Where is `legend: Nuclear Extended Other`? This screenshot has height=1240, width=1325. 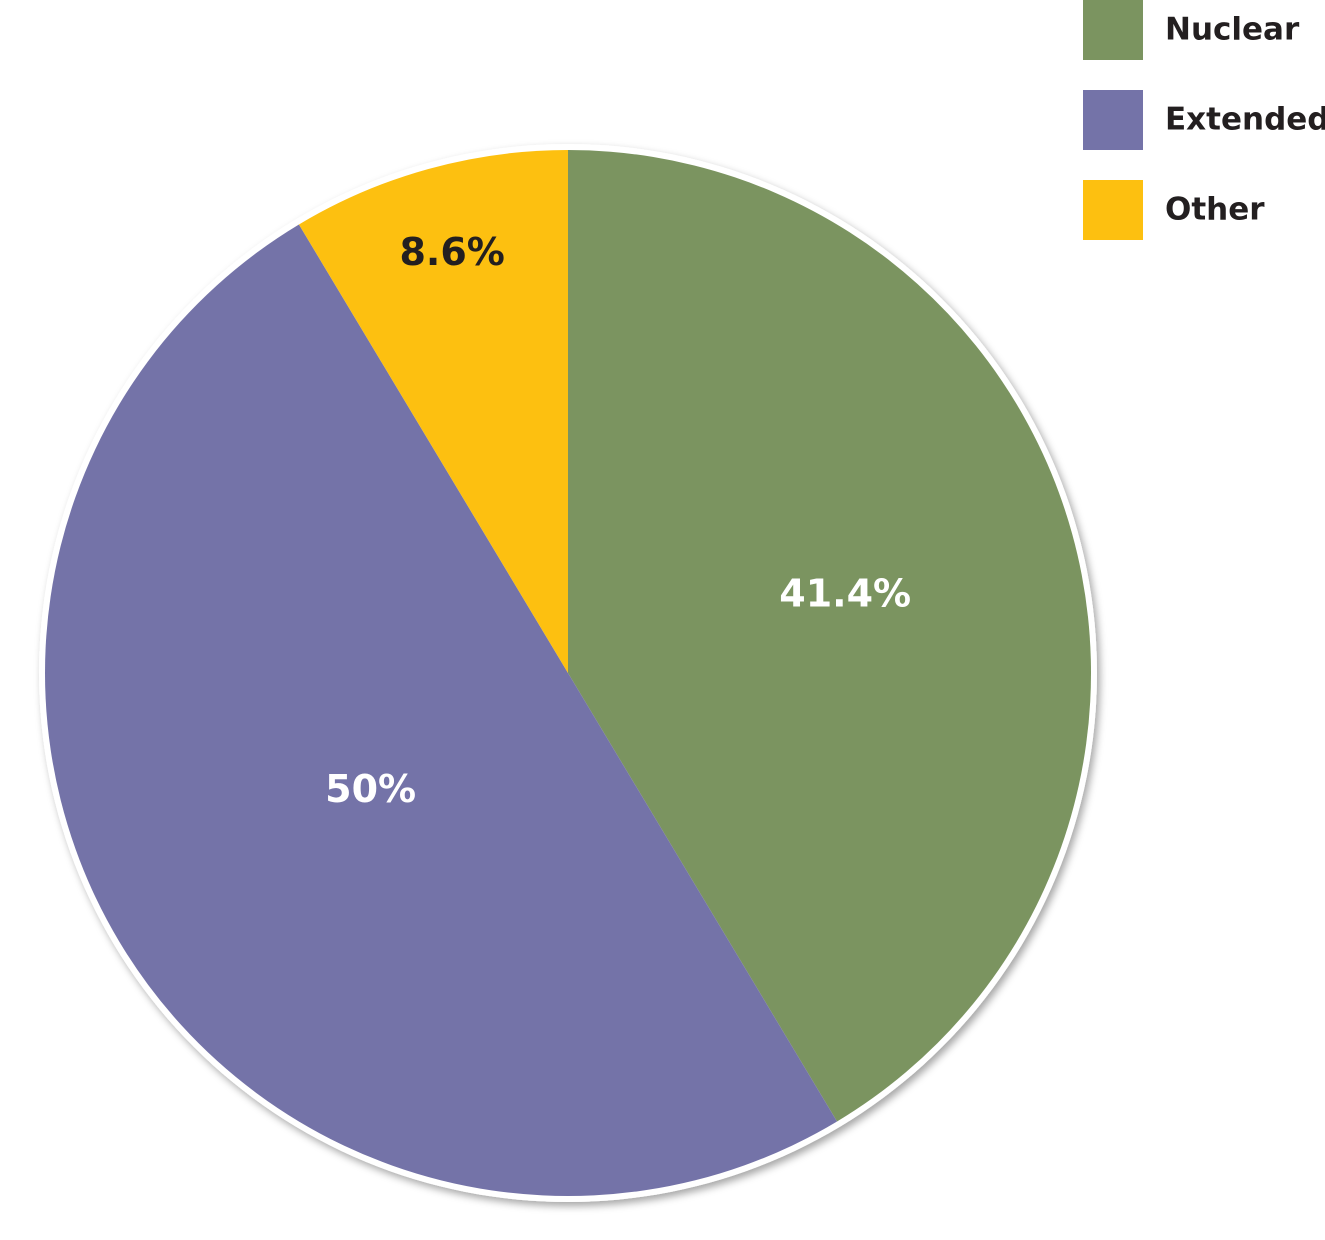
legend: Nuclear Extended Other is located at coordinates (1204, 120).